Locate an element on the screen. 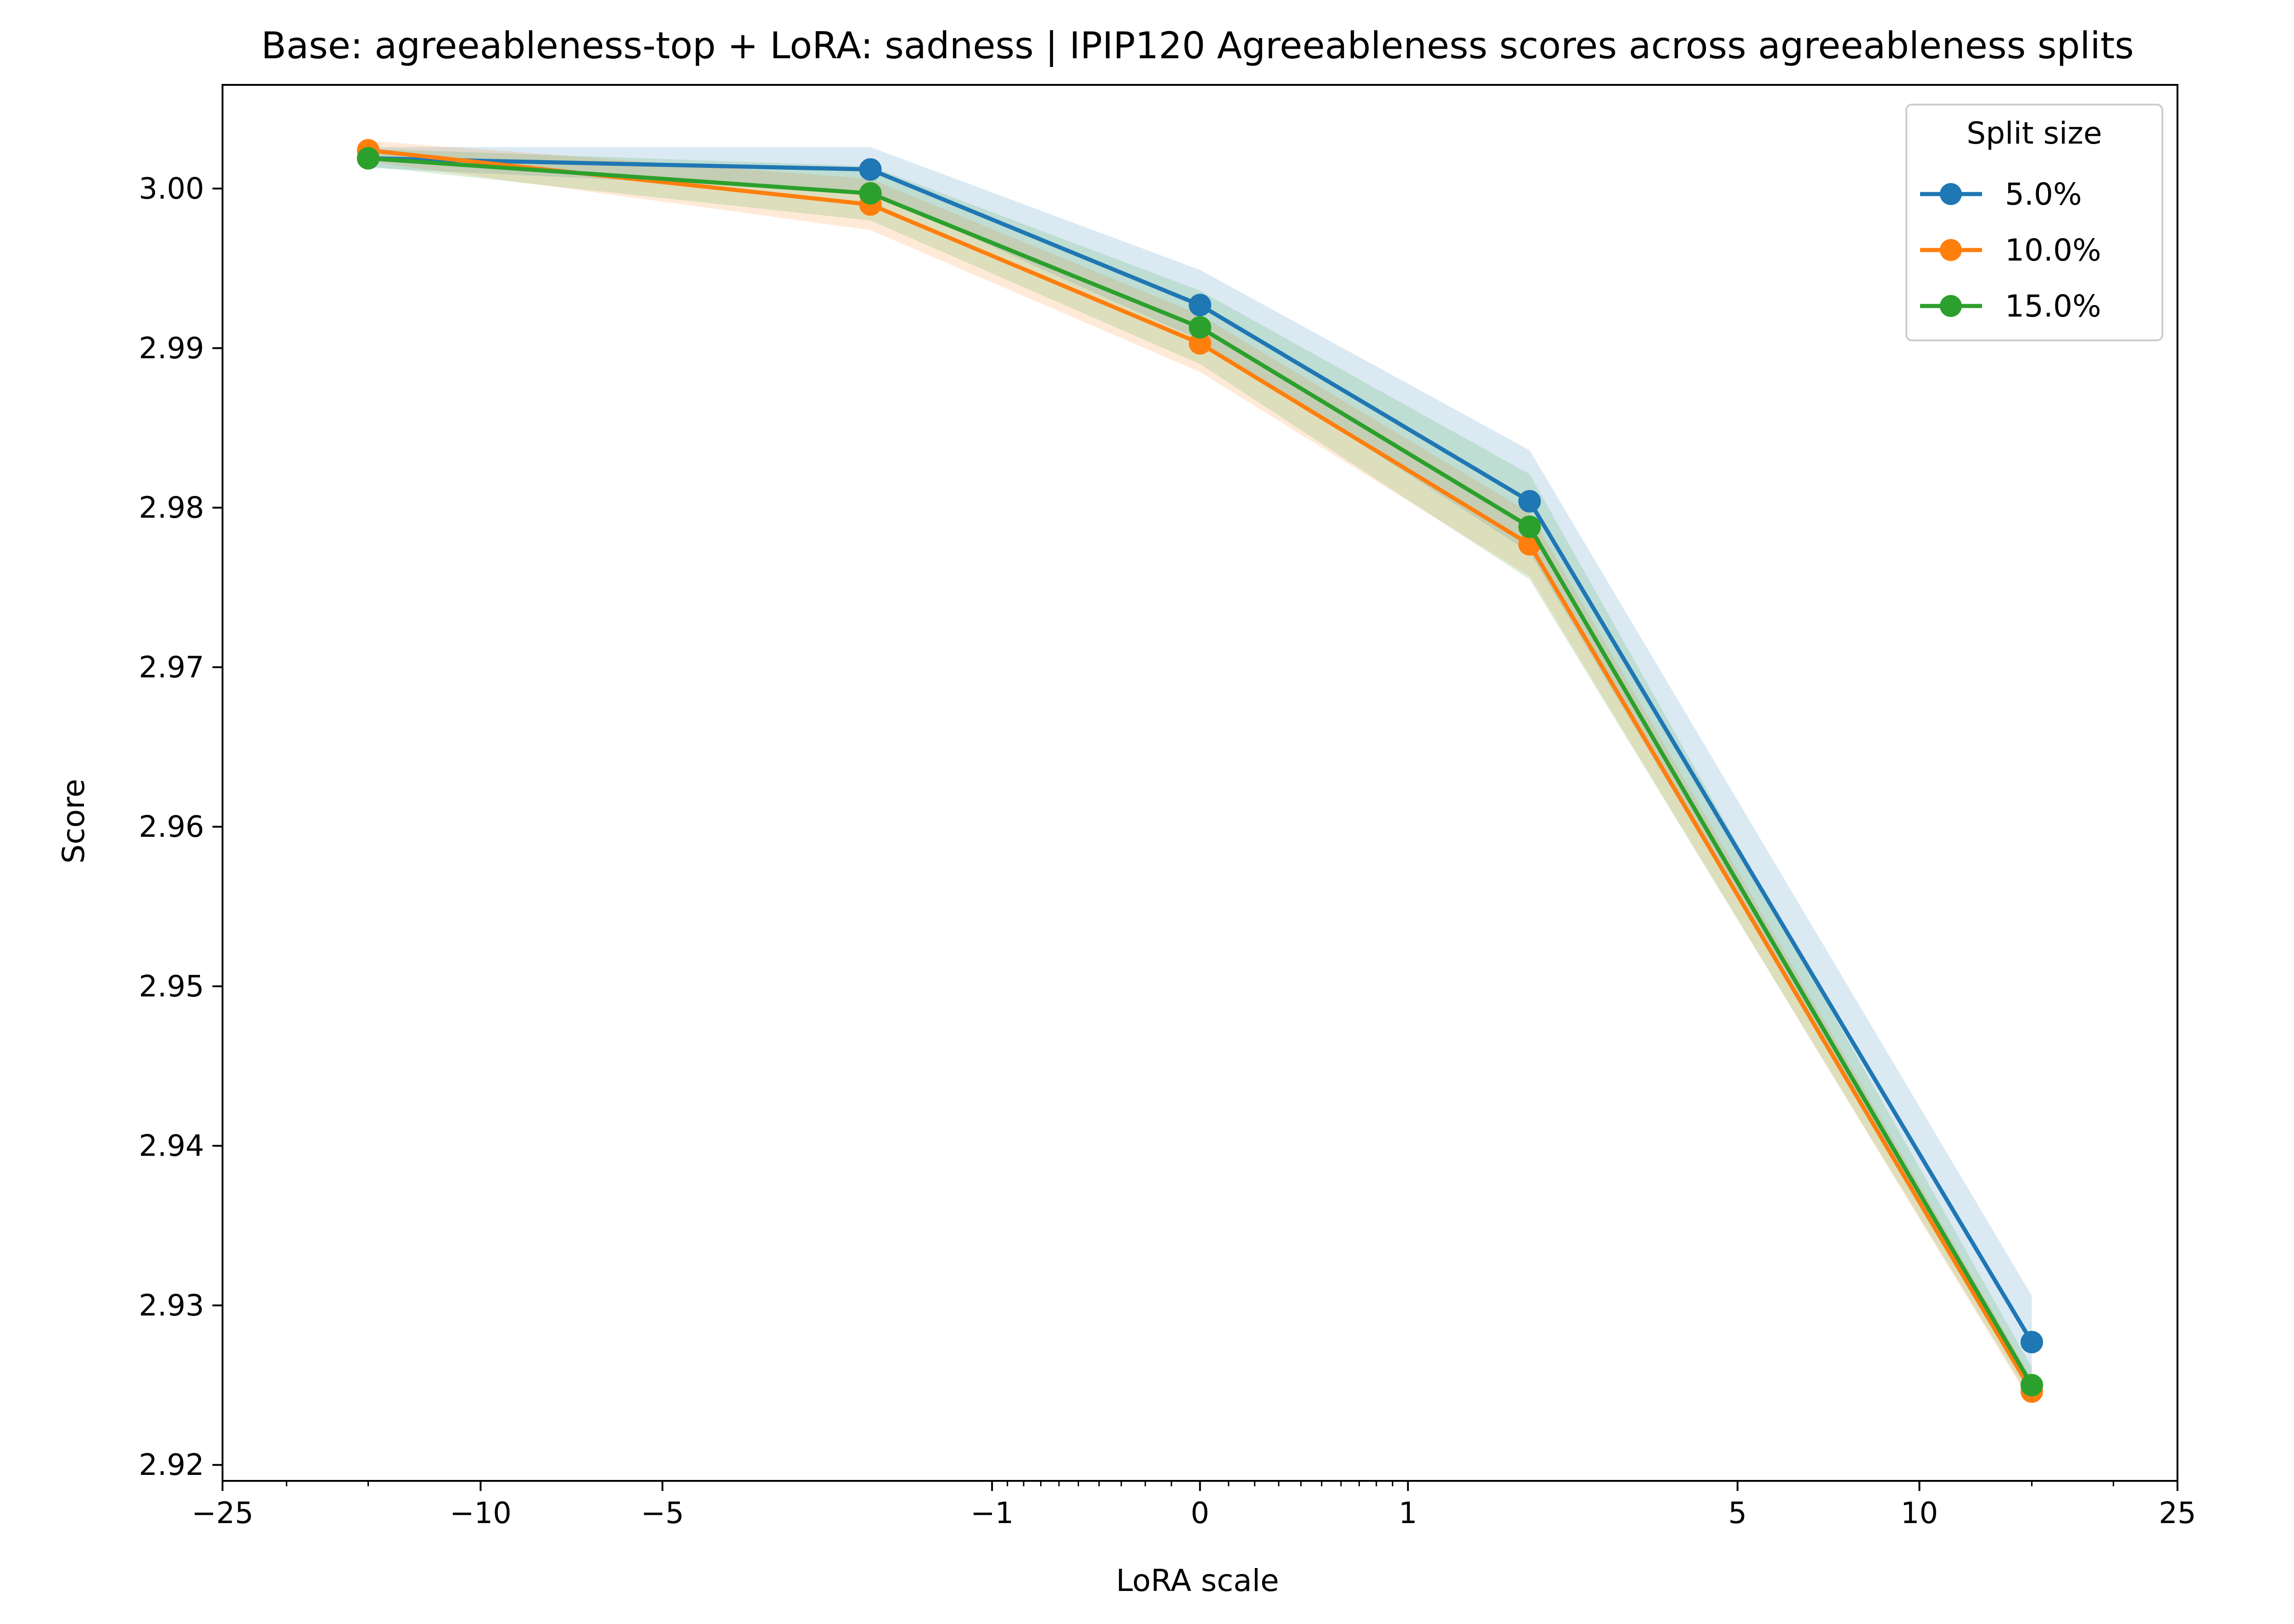 The image size is (2294, 1624). x-tick-label: 25 is located at coordinates (2177, 1513).